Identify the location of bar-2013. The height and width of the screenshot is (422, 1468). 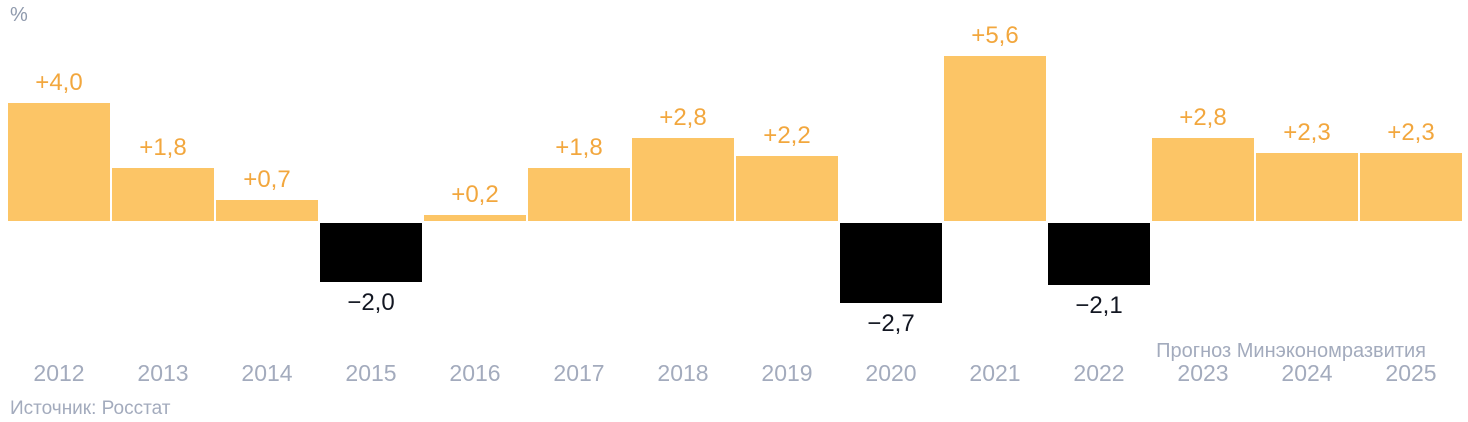
(163, 194).